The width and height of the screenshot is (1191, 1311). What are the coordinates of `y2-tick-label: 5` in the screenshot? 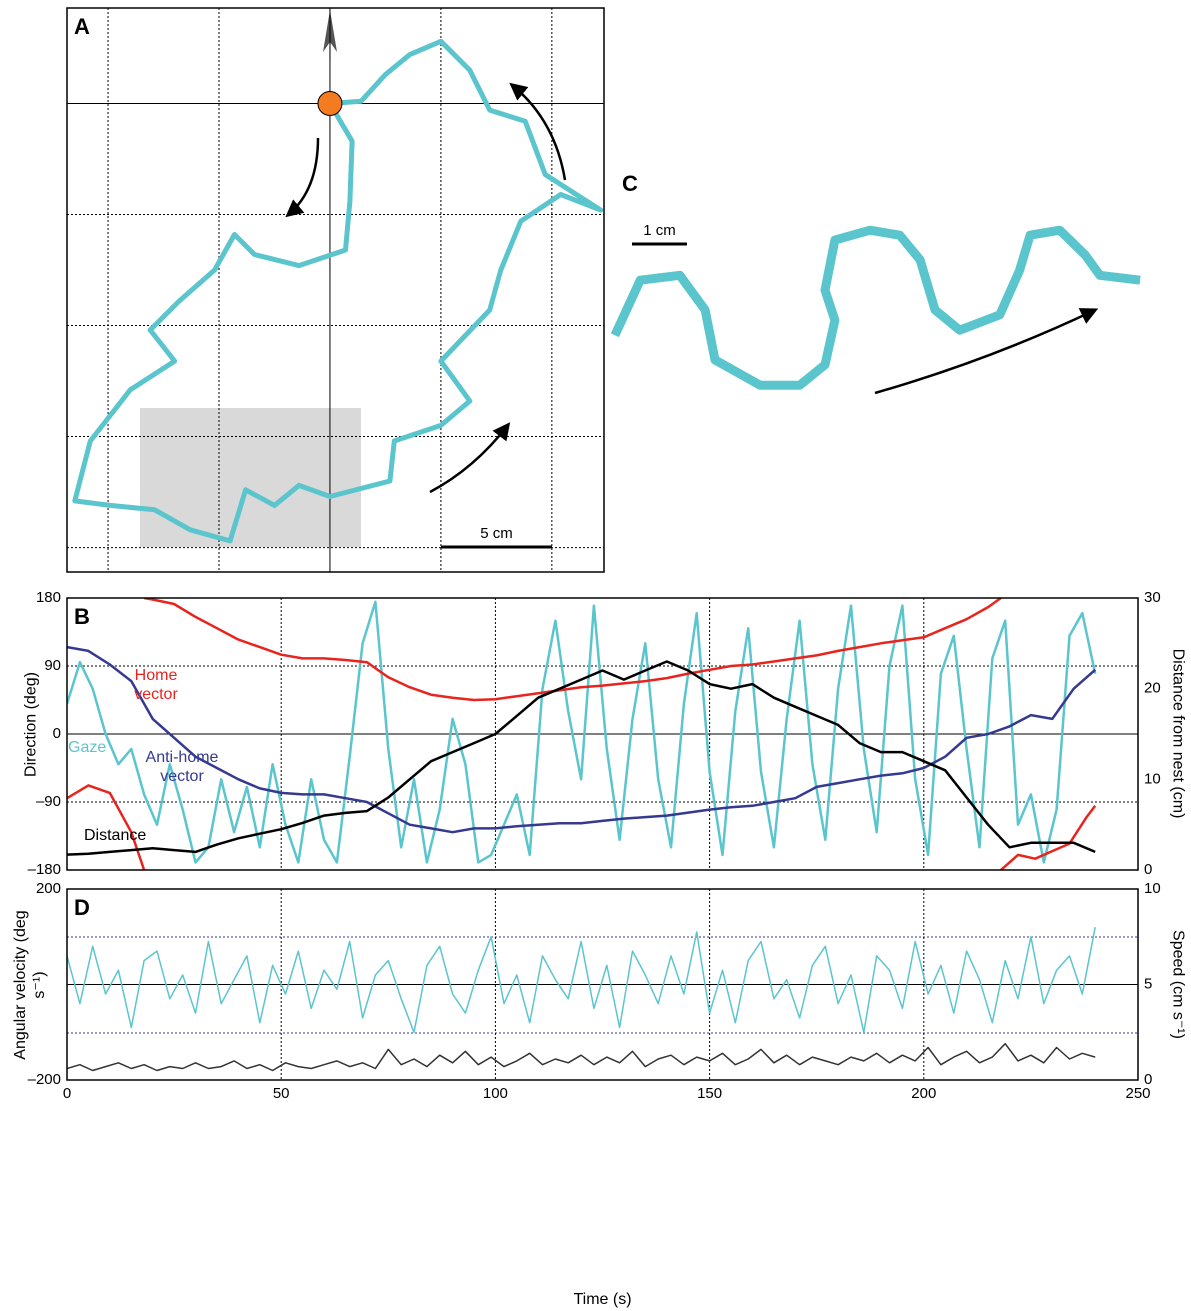 It's located at (1148, 983).